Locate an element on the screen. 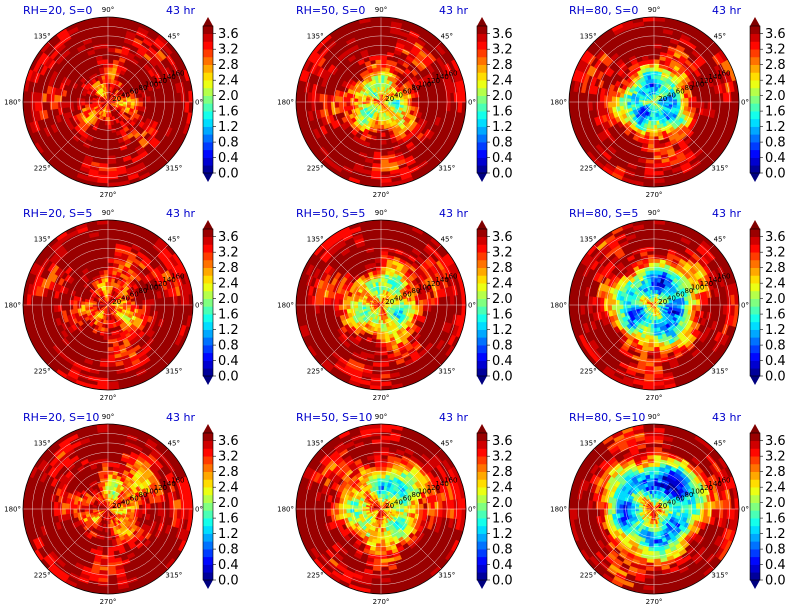 The width and height of the screenshot is (789, 612). angle-tick-label: 315° is located at coordinates (173, 371).